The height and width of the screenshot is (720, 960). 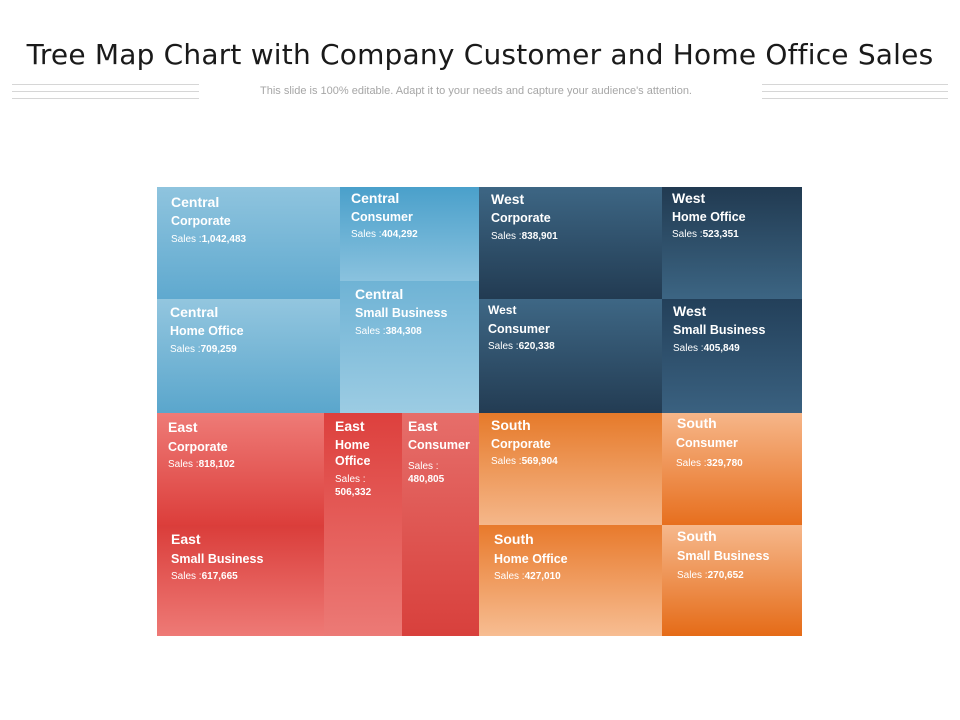 What do you see at coordinates (732, 356) in the screenshot?
I see `treemap-tile-west-small-business: West Small Business Sales :405,849` at bounding box center [732, 356].